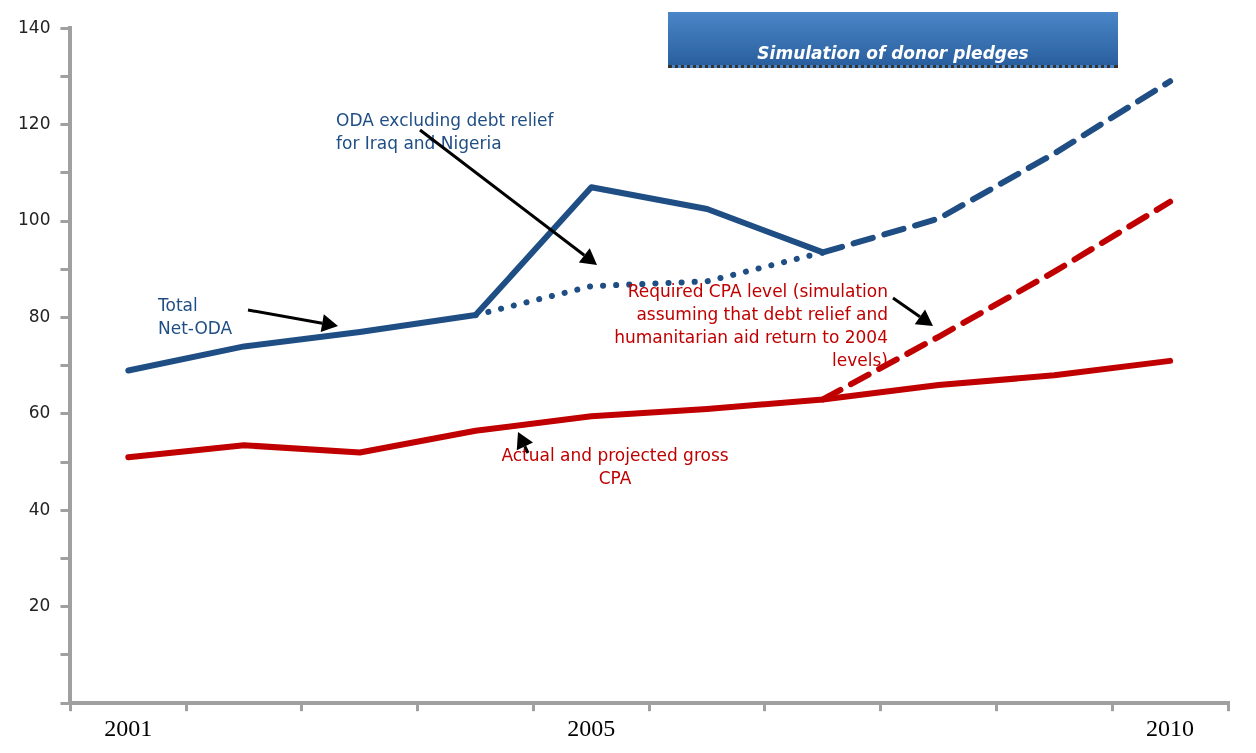  I want to click on x-tick-label: 2001, so click(128, 727).